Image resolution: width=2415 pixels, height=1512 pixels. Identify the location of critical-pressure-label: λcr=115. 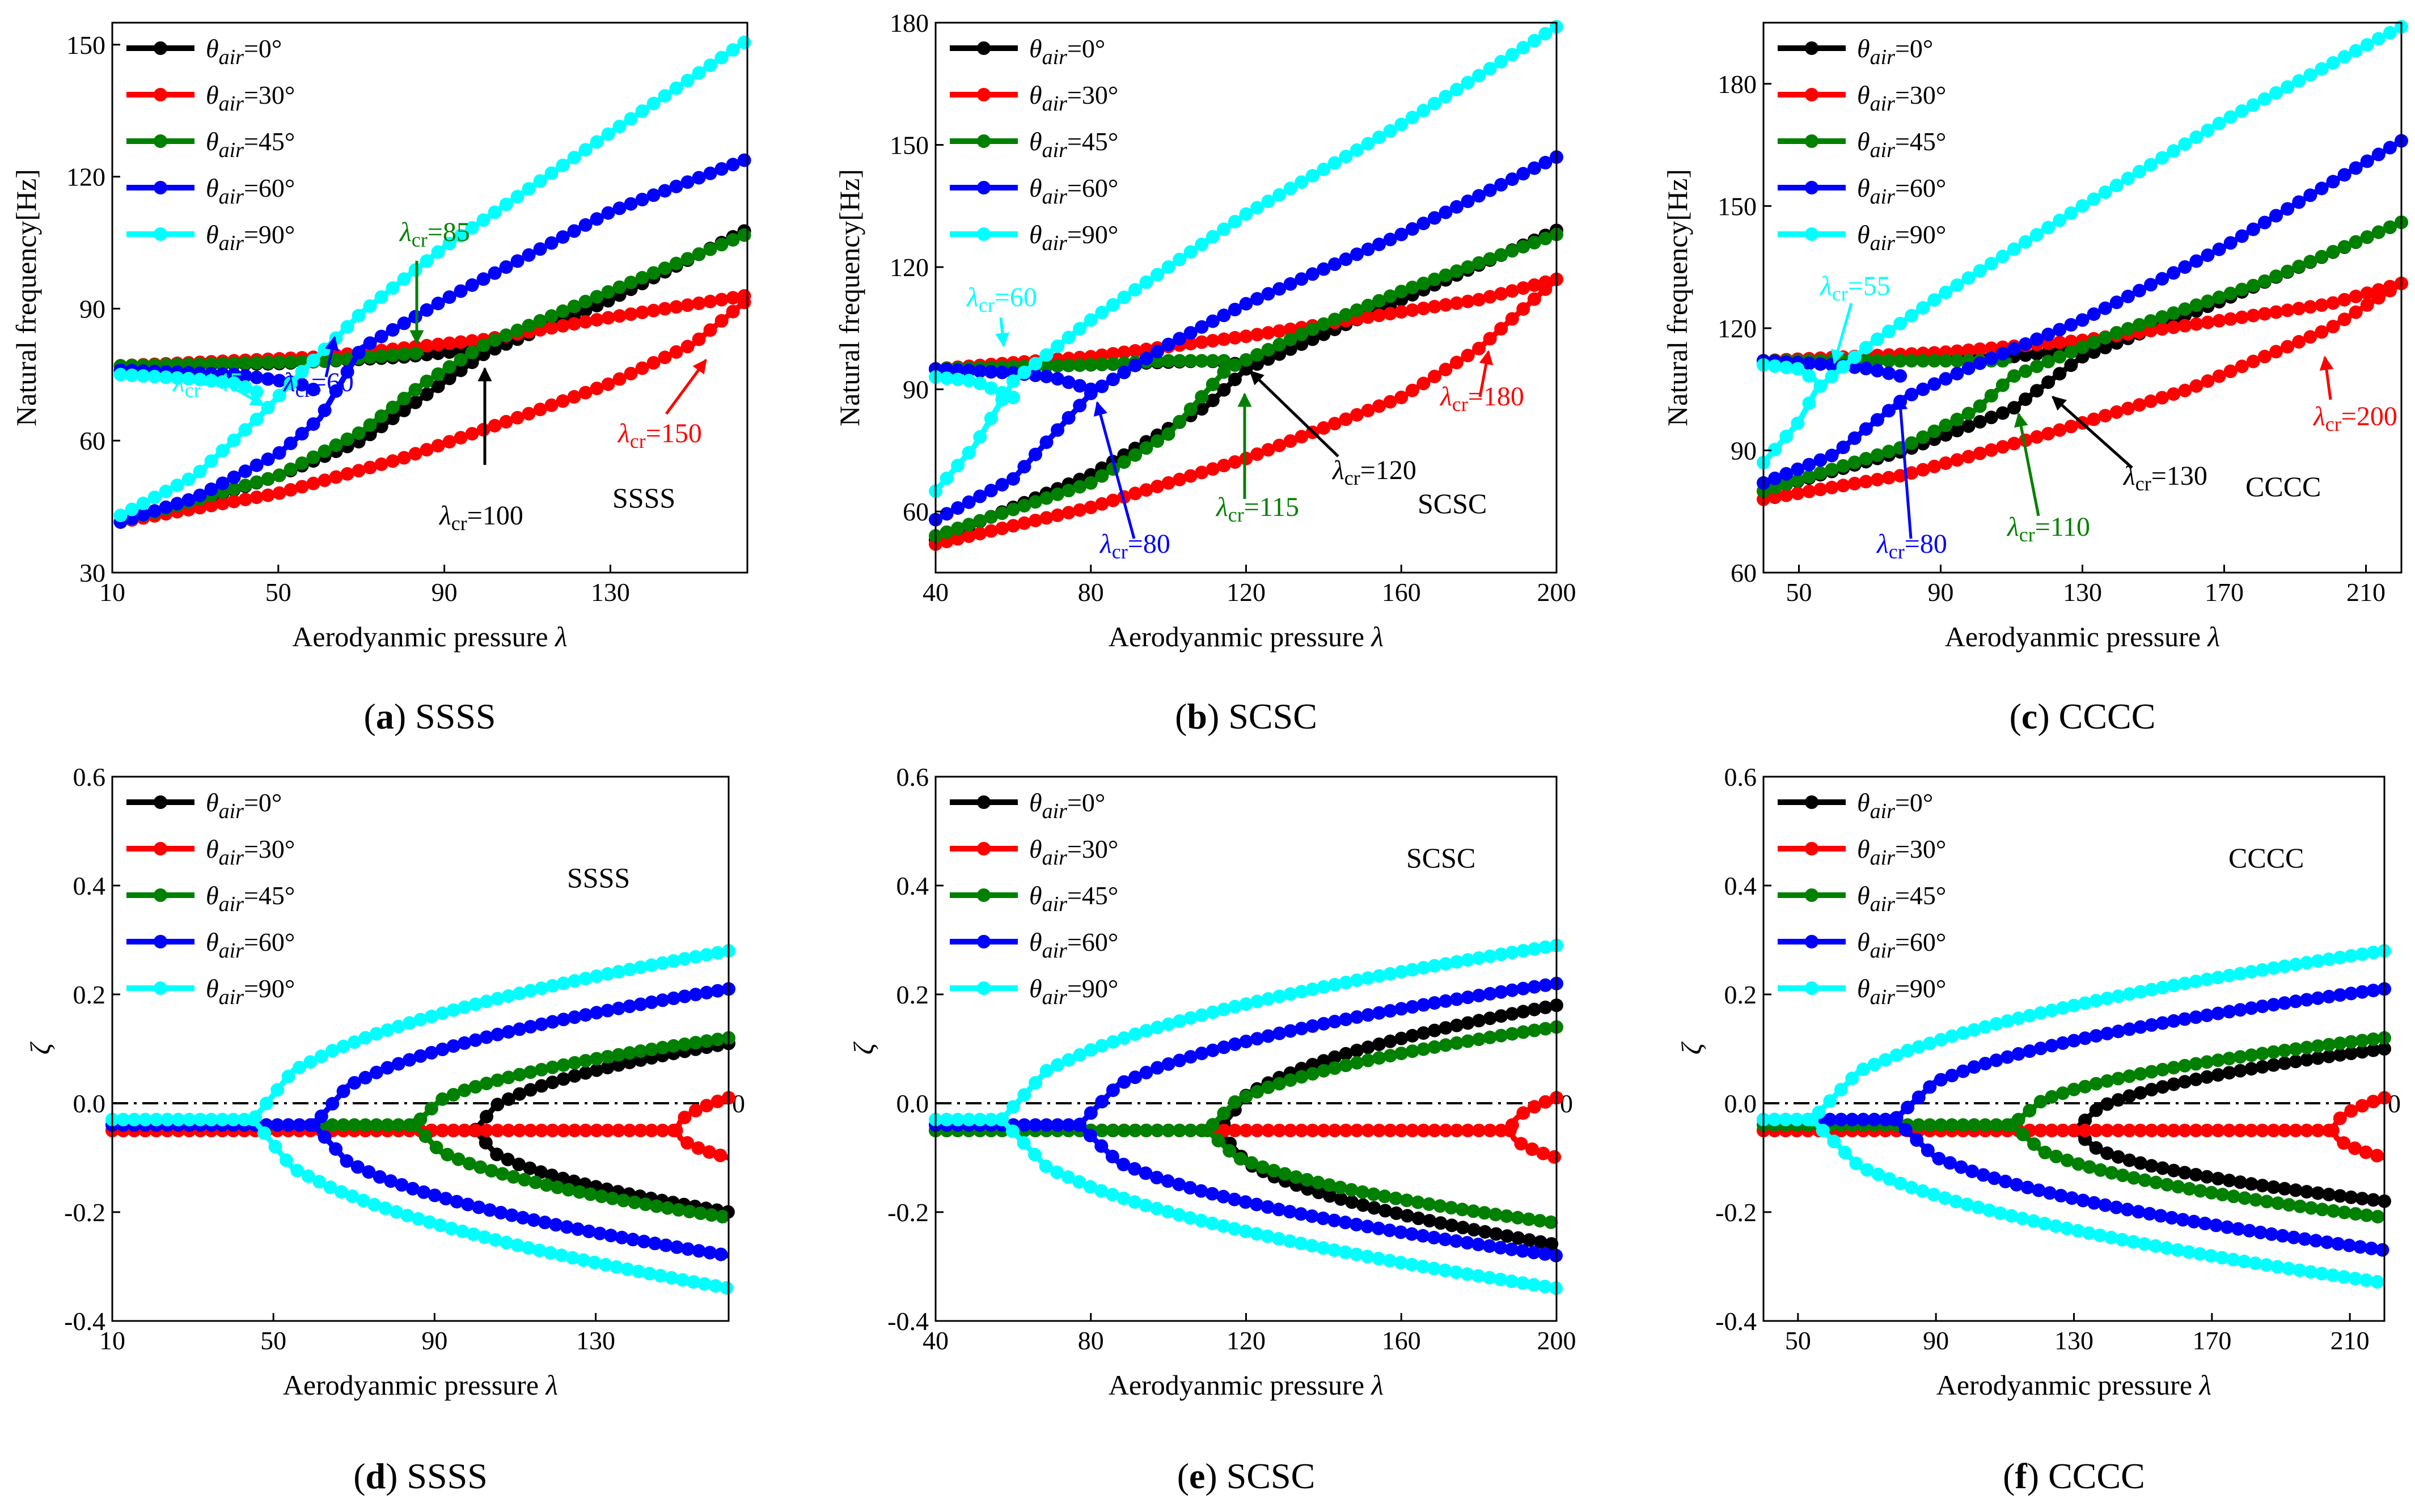
(1257, 509).